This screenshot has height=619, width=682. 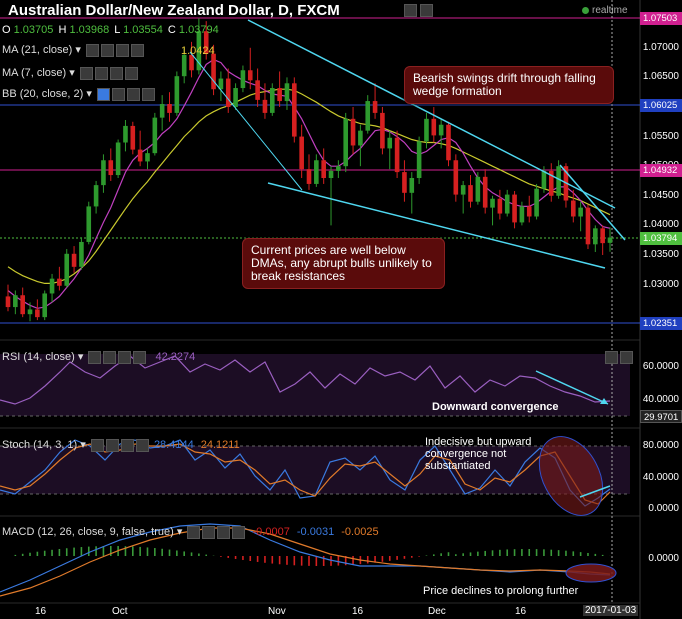 What do you see at coordinates (611, 358) in the screenshot?
I see `move-up-icon` at bounding box center [611, 358].